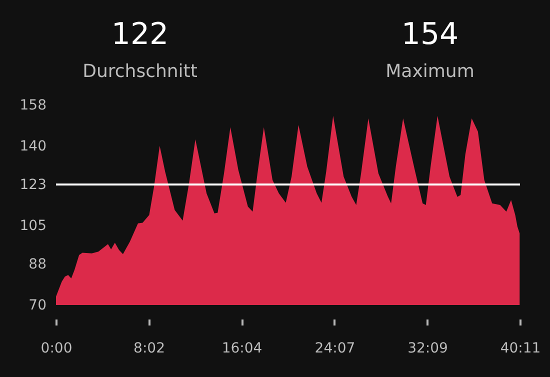 This screenshot has height=377, width=550. What do you see at coordinates (428, 348) in the screenshot?
I see `x-tick-label: 32:09` at bounding box center [428, 348].